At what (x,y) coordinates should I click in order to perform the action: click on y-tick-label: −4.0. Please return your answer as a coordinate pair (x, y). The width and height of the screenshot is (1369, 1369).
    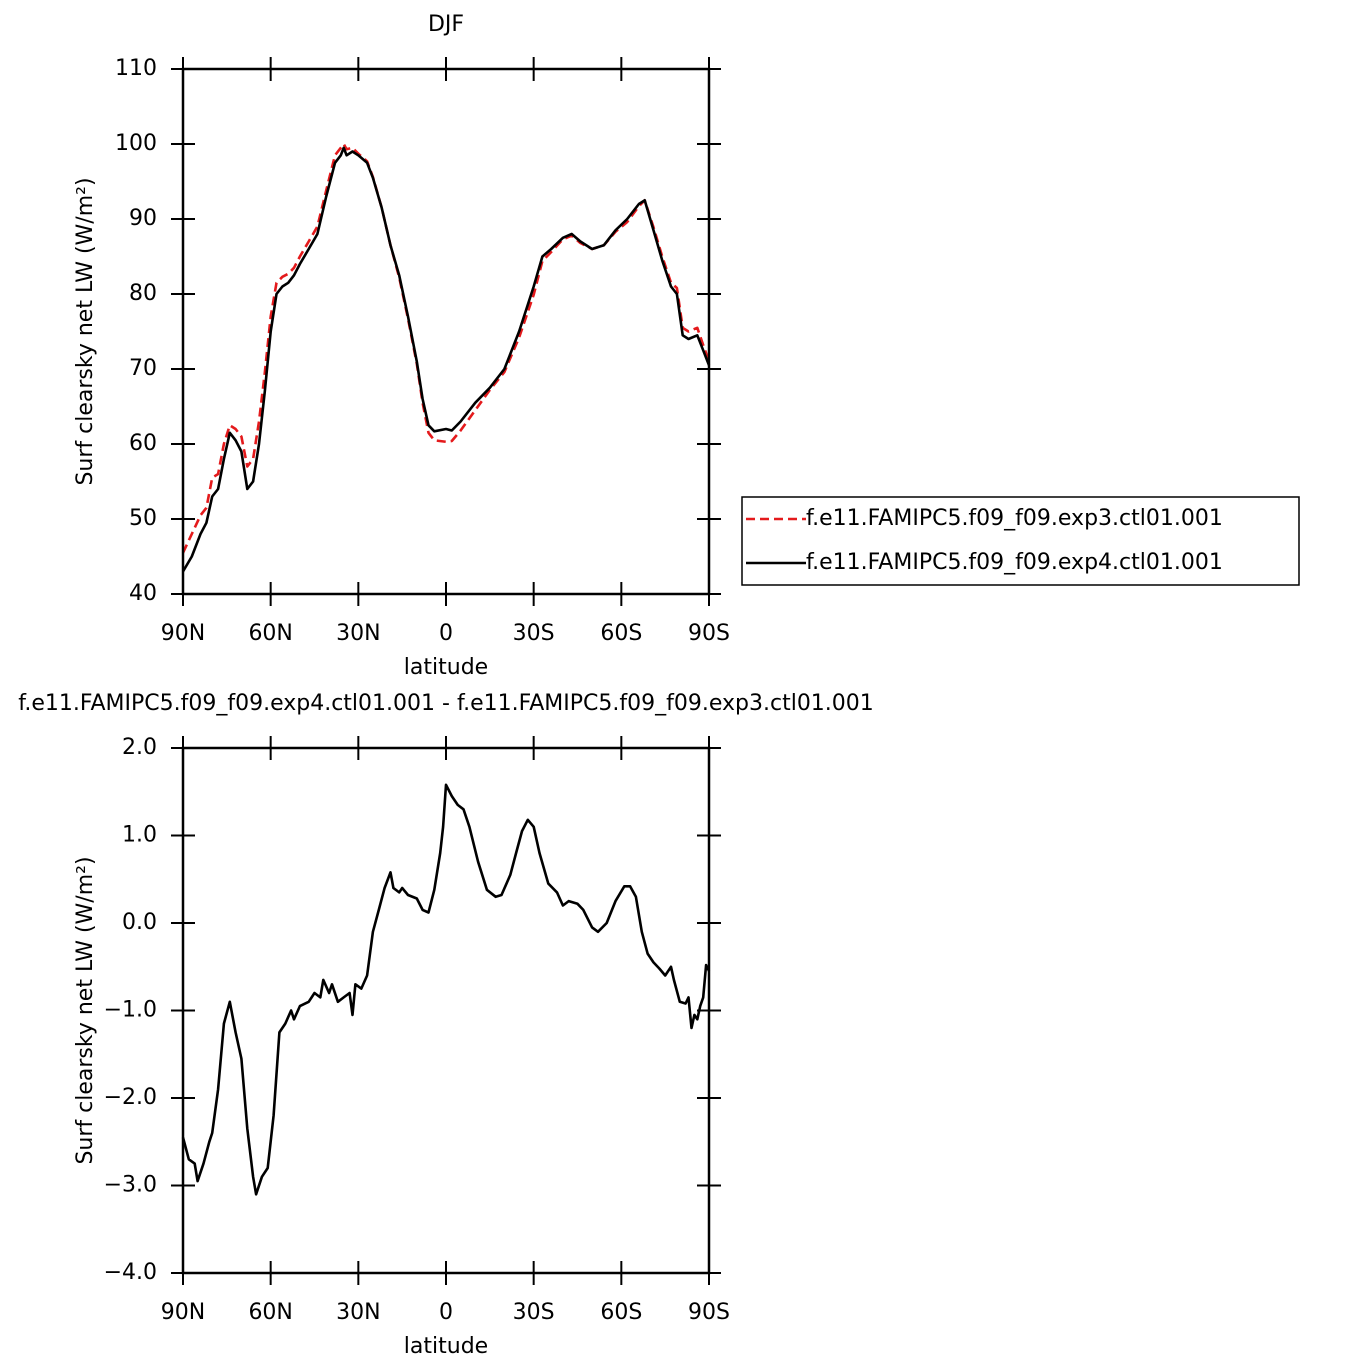
    Looking at the image, I should click on (130, 1272).